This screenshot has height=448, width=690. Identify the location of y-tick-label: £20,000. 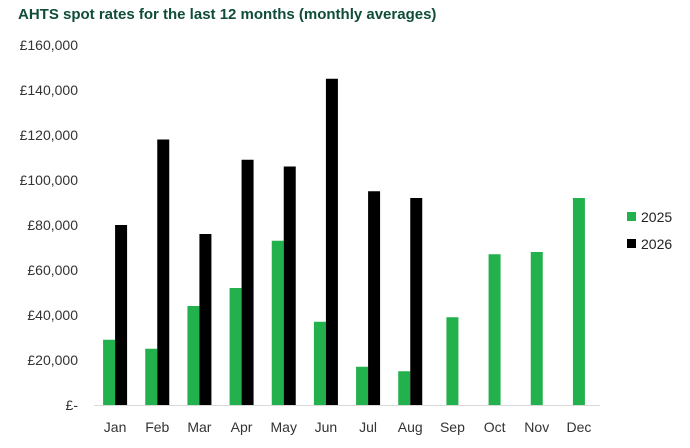
(52, 360).